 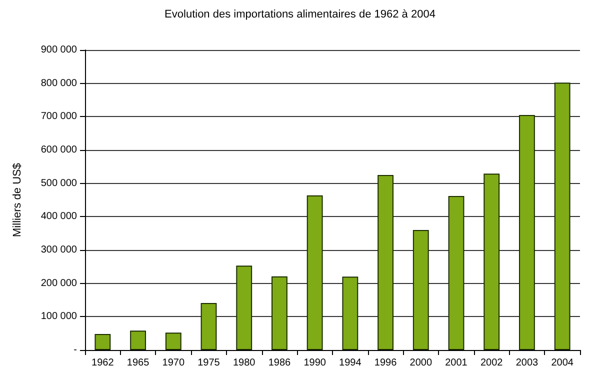 What do you see at coordinates (280, 363) in the screenshot?
I see `x-tick-label: 1986` at bounding box center [280, 363].